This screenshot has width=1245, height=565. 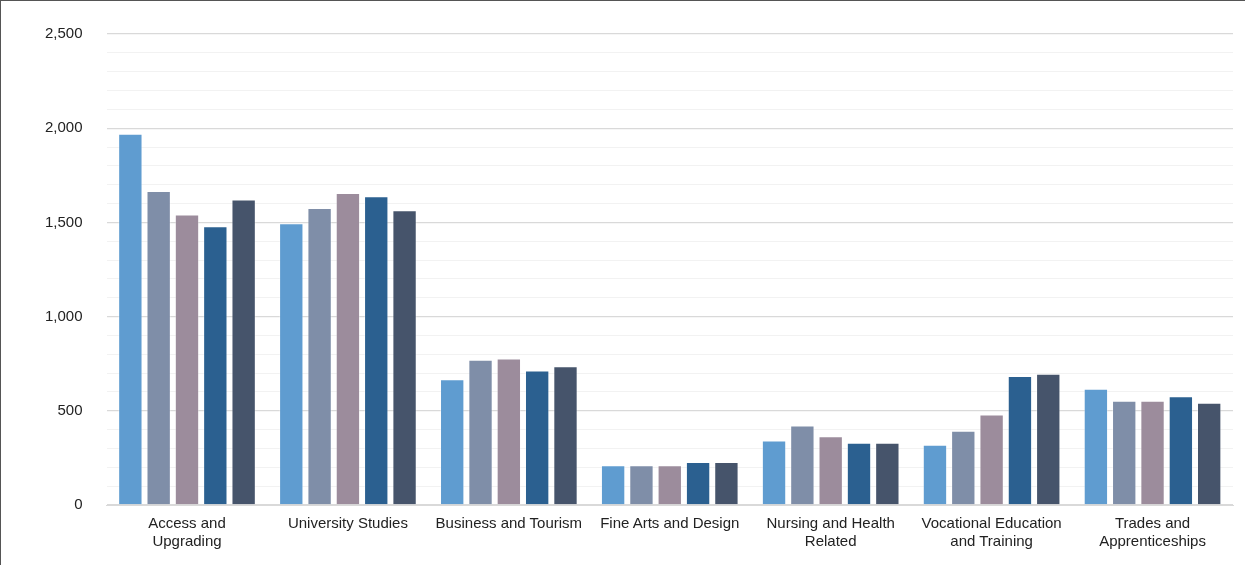 I want to click on y-tick-label: 1,500, so click(x=63, y=221).